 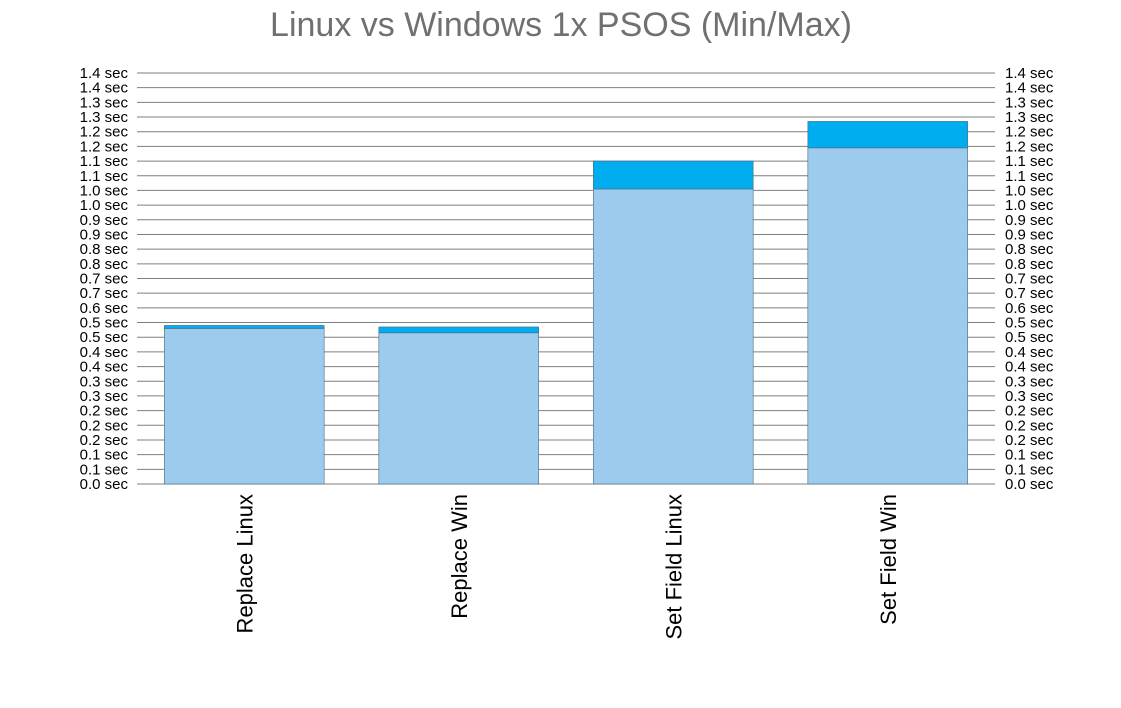 What do you see at coordinates (1029, 308) in the screenshot?
I see `y-tick-label-right: 0.6 sec` at bounding box center [1029, 308].